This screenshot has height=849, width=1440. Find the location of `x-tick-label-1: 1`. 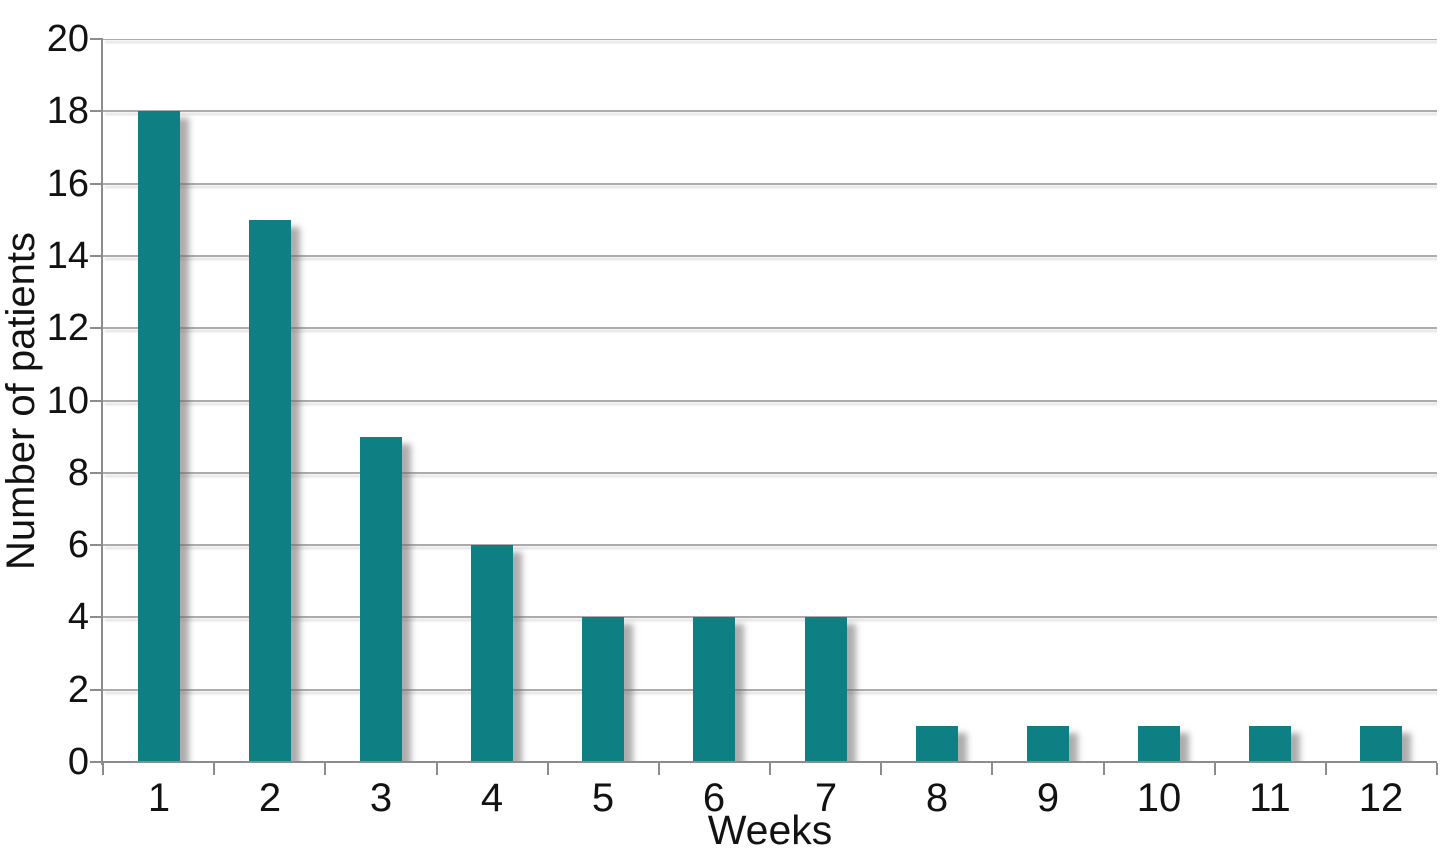

x-tick-label-1: 1 is located at coordinates (159, 798).